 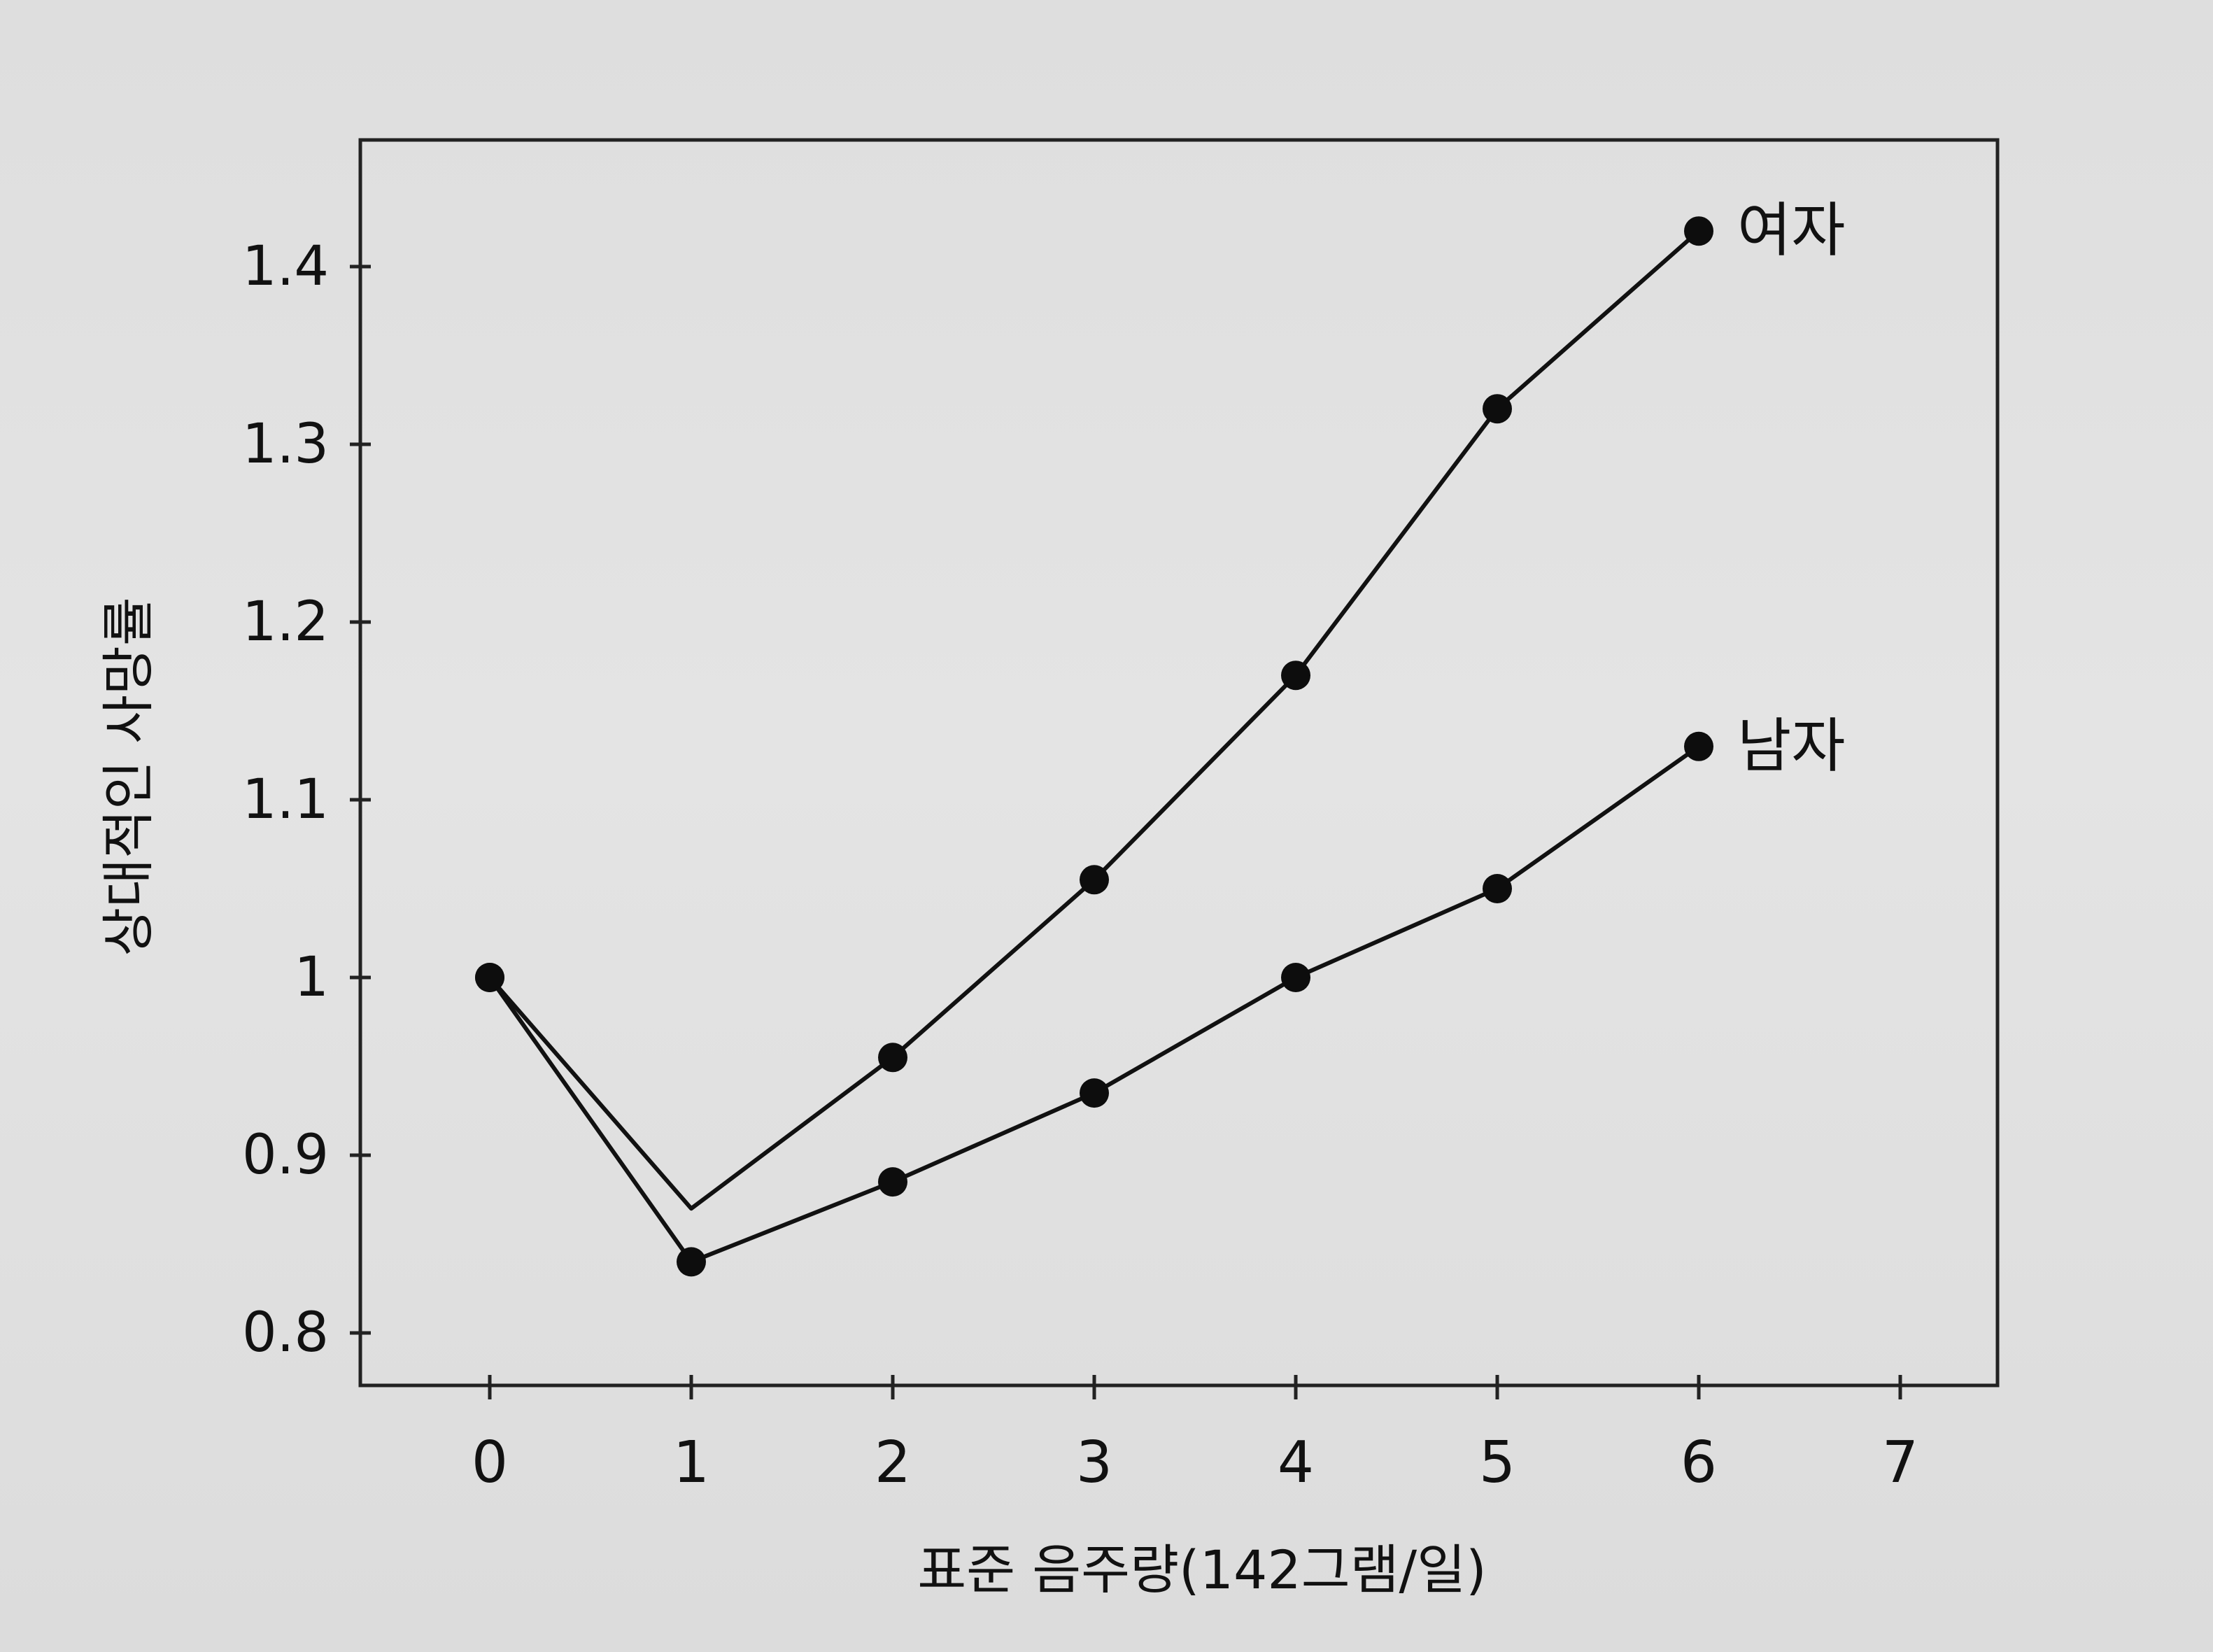 I want to click on x-tick-label: 3, so click(x=1094, y=1463).